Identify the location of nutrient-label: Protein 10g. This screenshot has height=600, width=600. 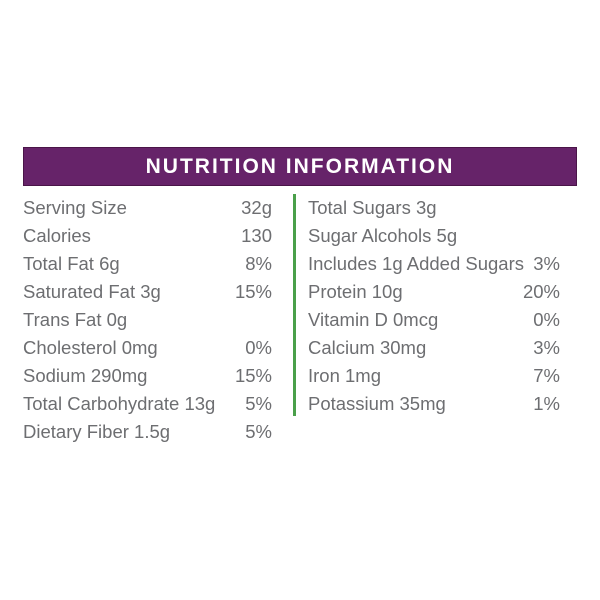
(355, 291).